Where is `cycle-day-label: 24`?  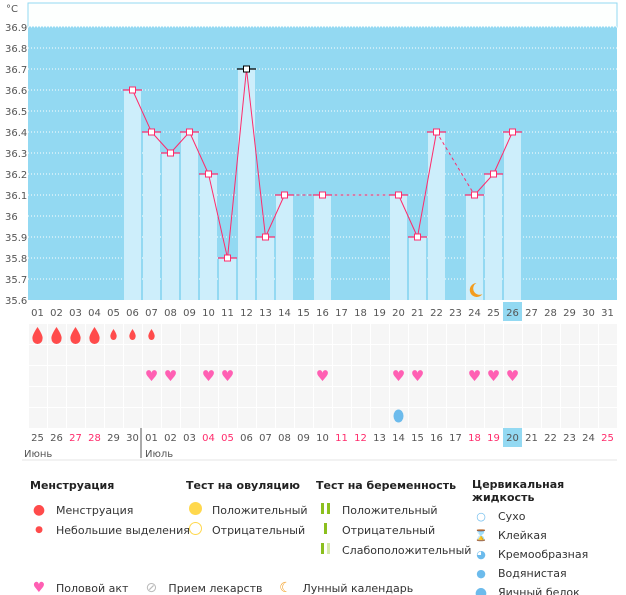
cycle-day-label: 24 is located at coordinates (474, 313).